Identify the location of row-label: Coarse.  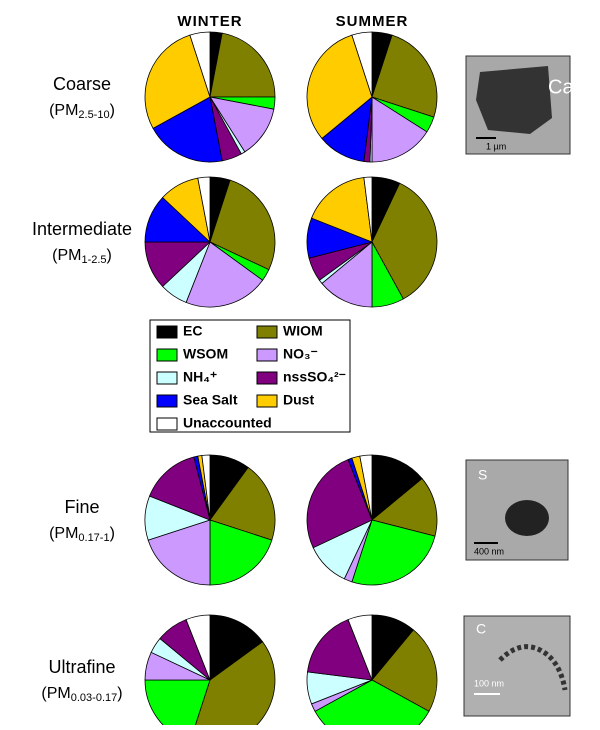
(82, 84).